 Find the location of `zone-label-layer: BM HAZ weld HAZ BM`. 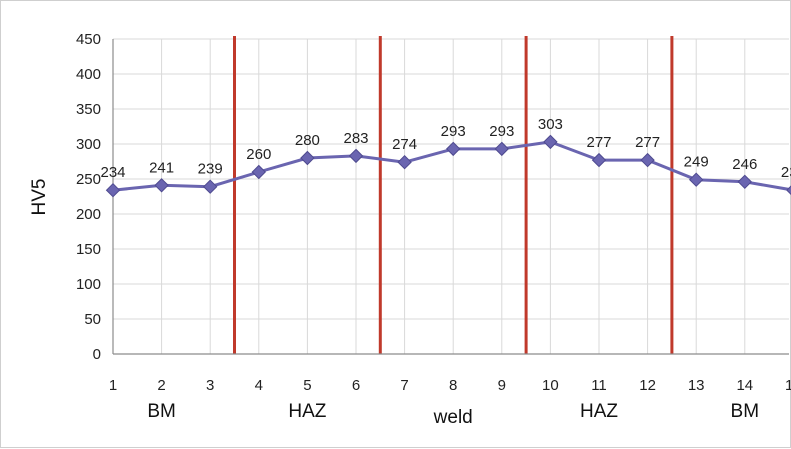

zone-label-layer: BM HAZ weld HAZ BM is located at coordinates (453, 414).